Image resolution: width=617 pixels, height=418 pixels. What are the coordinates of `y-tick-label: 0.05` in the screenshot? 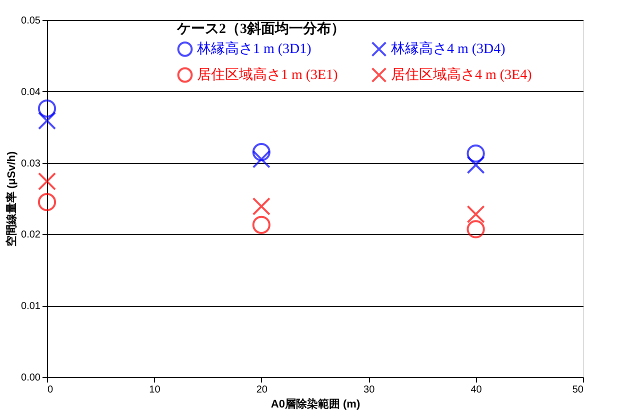 It's located at (31, 21).